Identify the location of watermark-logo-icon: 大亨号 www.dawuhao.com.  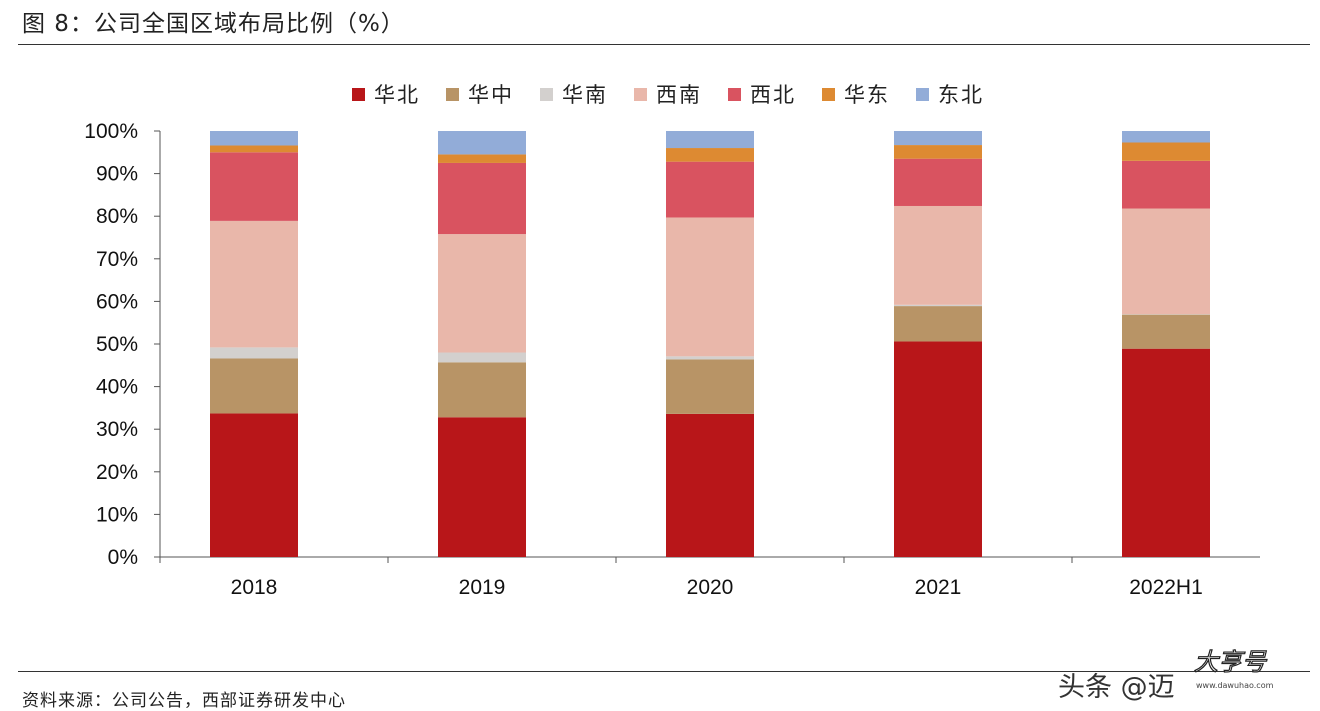
(1249, 670).